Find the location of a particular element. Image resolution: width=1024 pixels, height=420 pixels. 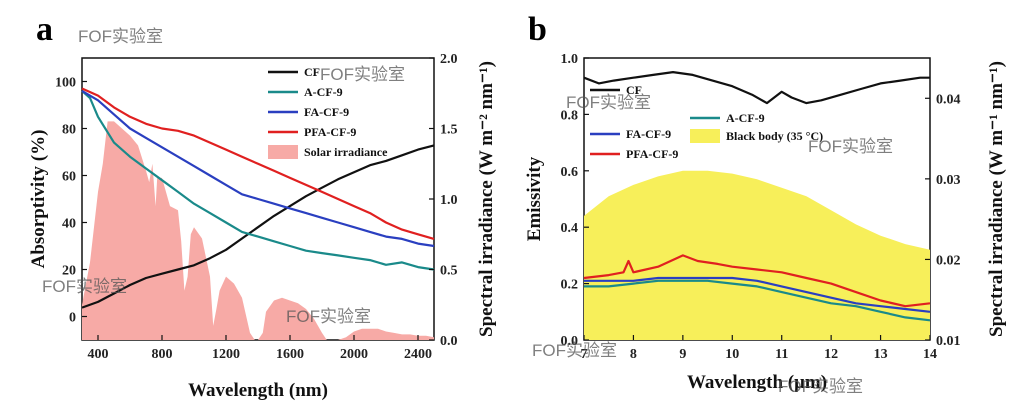

chart-b-x-tick-label: 12 is located at coordinates (831, 354).